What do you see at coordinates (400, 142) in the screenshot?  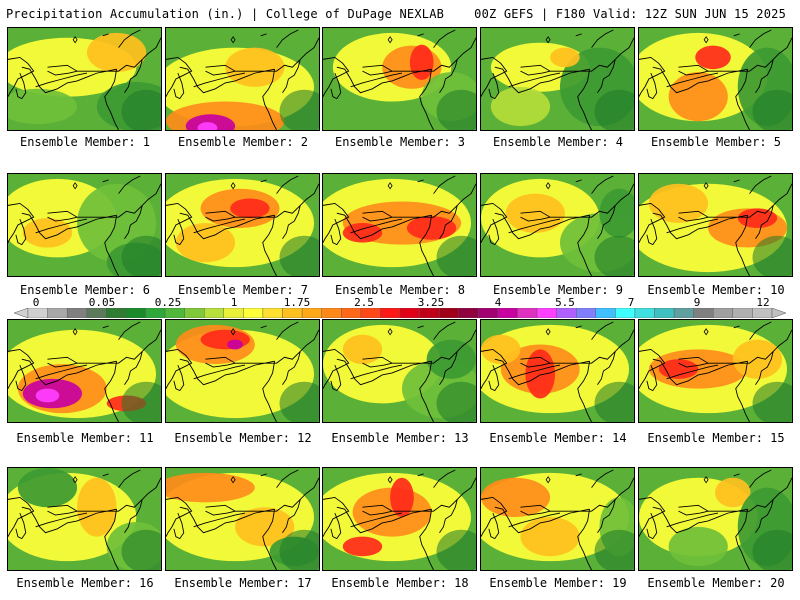 I see `ensemble-member-label: Ensemble Member: 3` at bounding box center [400, 142].